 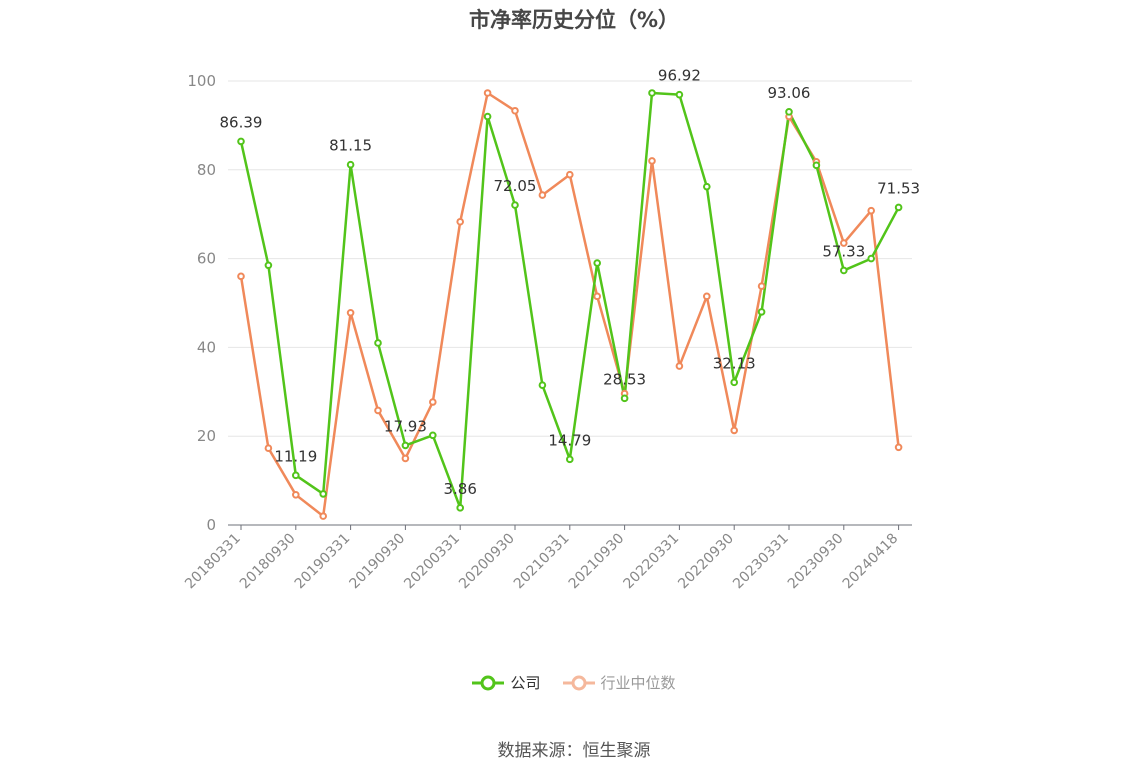 I want to click on legend: 公司 行业中位数, so click(x=574, y=682).